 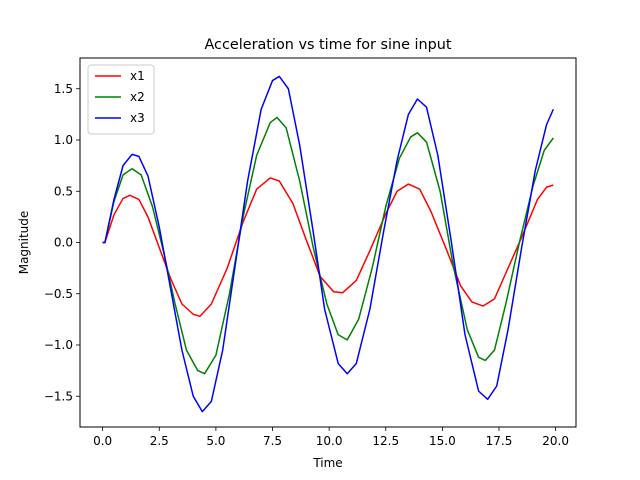 I want to click on x-tick-label: 5.0, so click(x=215, y=441).